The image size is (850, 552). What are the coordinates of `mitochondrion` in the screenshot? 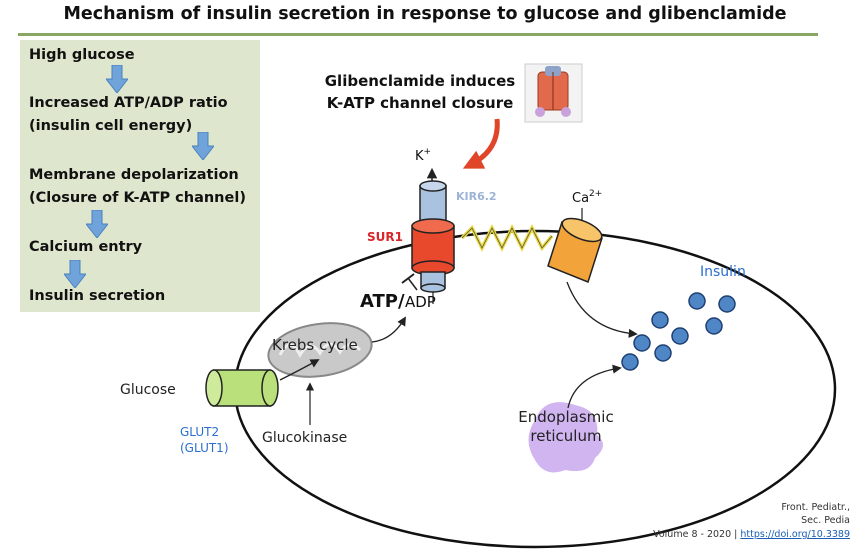 It's located at (320, 350).